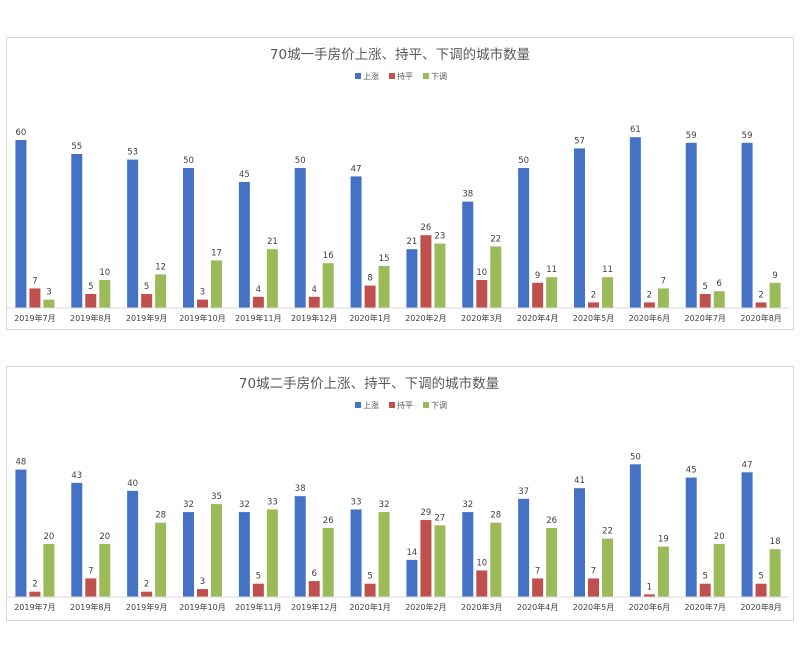 The width and height of the screenshot is (800, 655). I want to click on data-label: 55, so click(76, 147).